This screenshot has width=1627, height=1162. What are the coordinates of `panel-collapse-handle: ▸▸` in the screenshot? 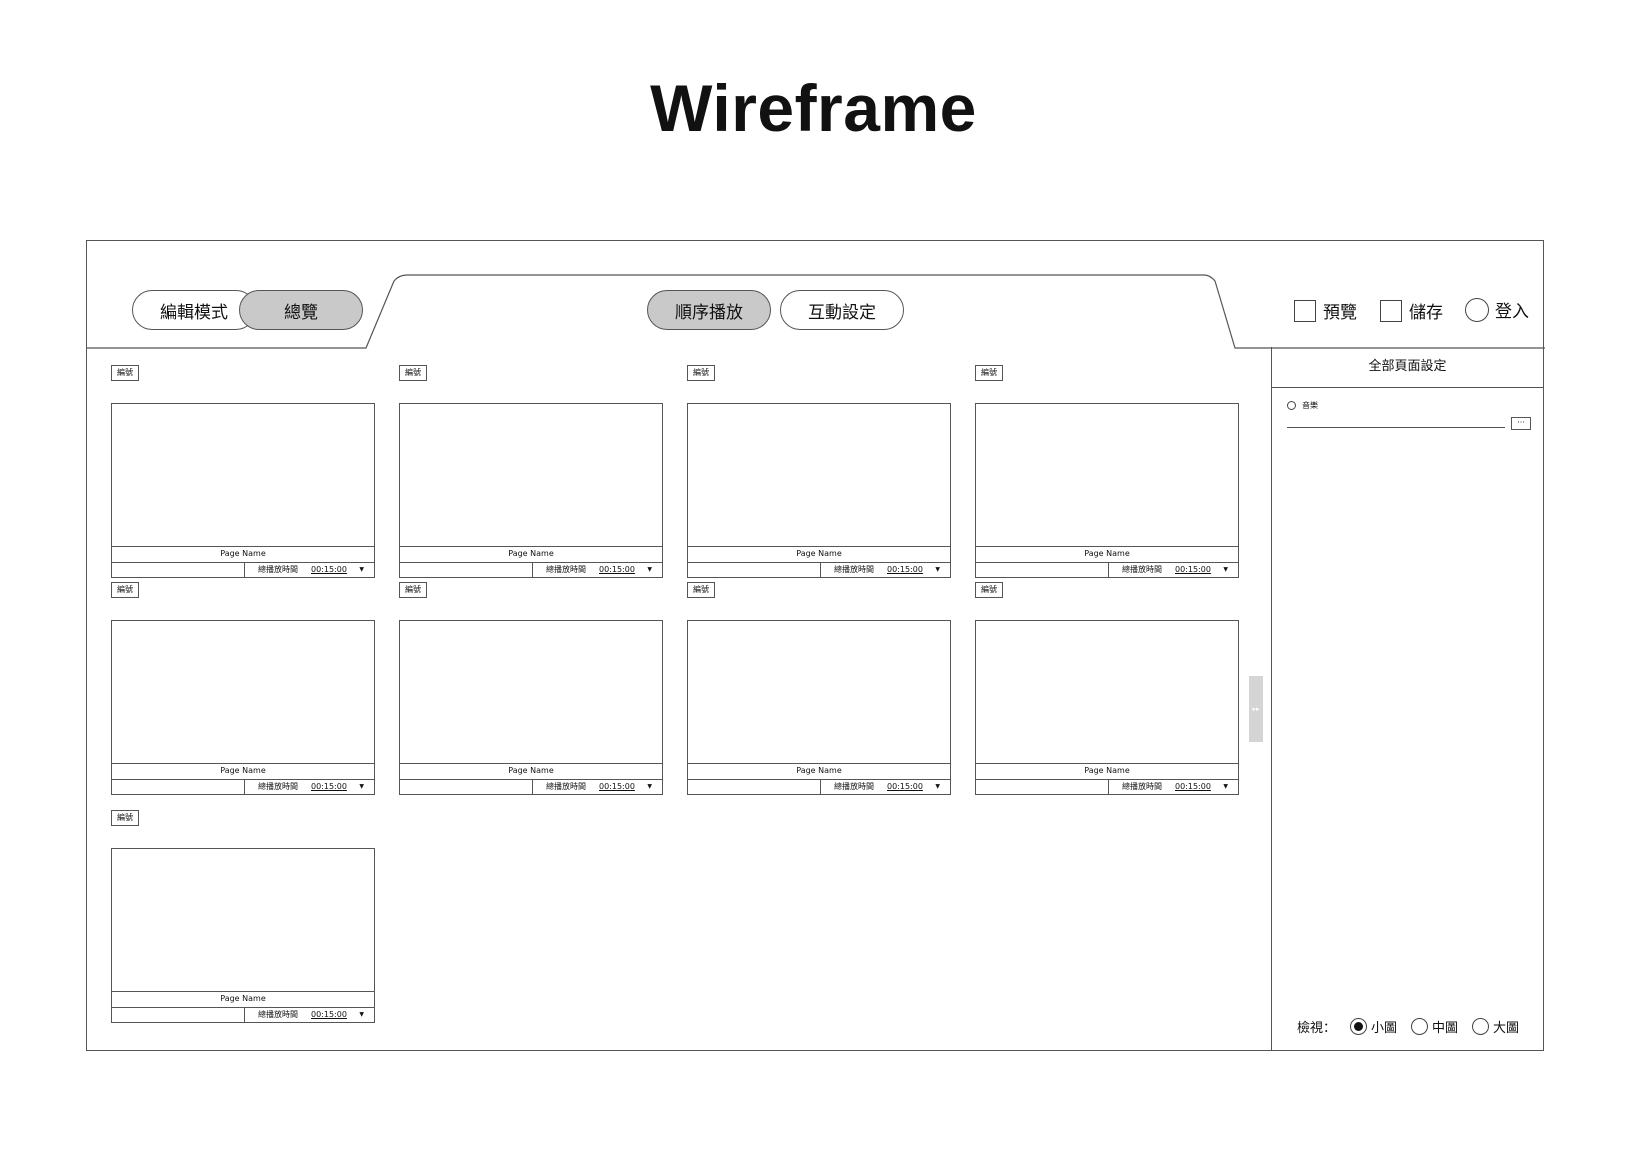 It's located at (1256, 709).